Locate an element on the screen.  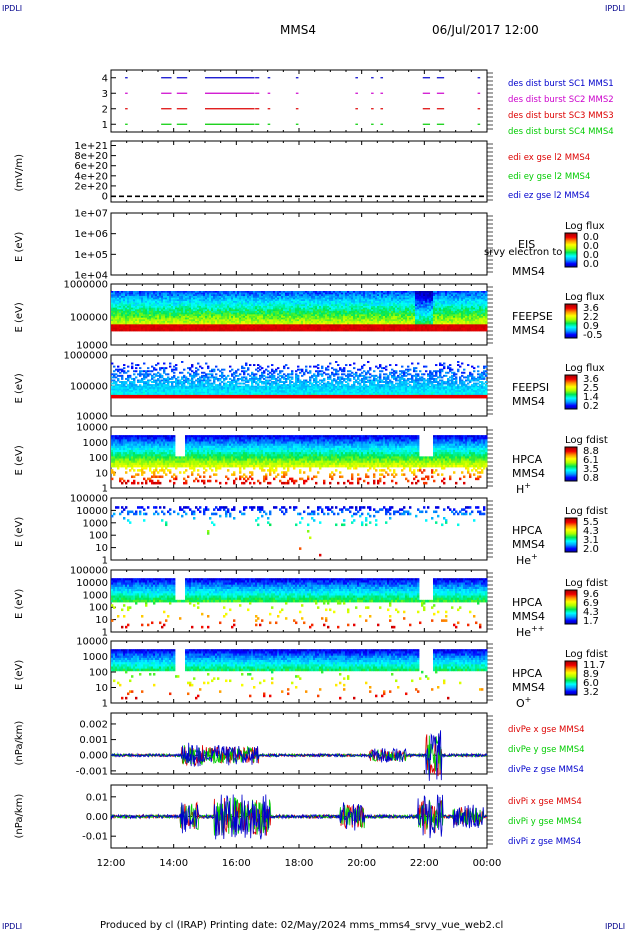
datetime-title: 06/Jul/2017 12:00 is located at coordinates (485, 30).